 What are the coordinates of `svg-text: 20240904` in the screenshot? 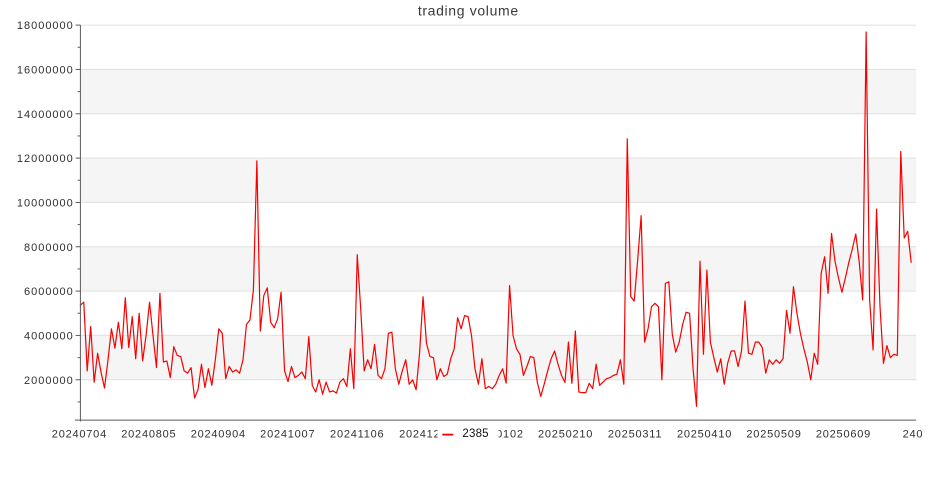 It's located at (218, 434).